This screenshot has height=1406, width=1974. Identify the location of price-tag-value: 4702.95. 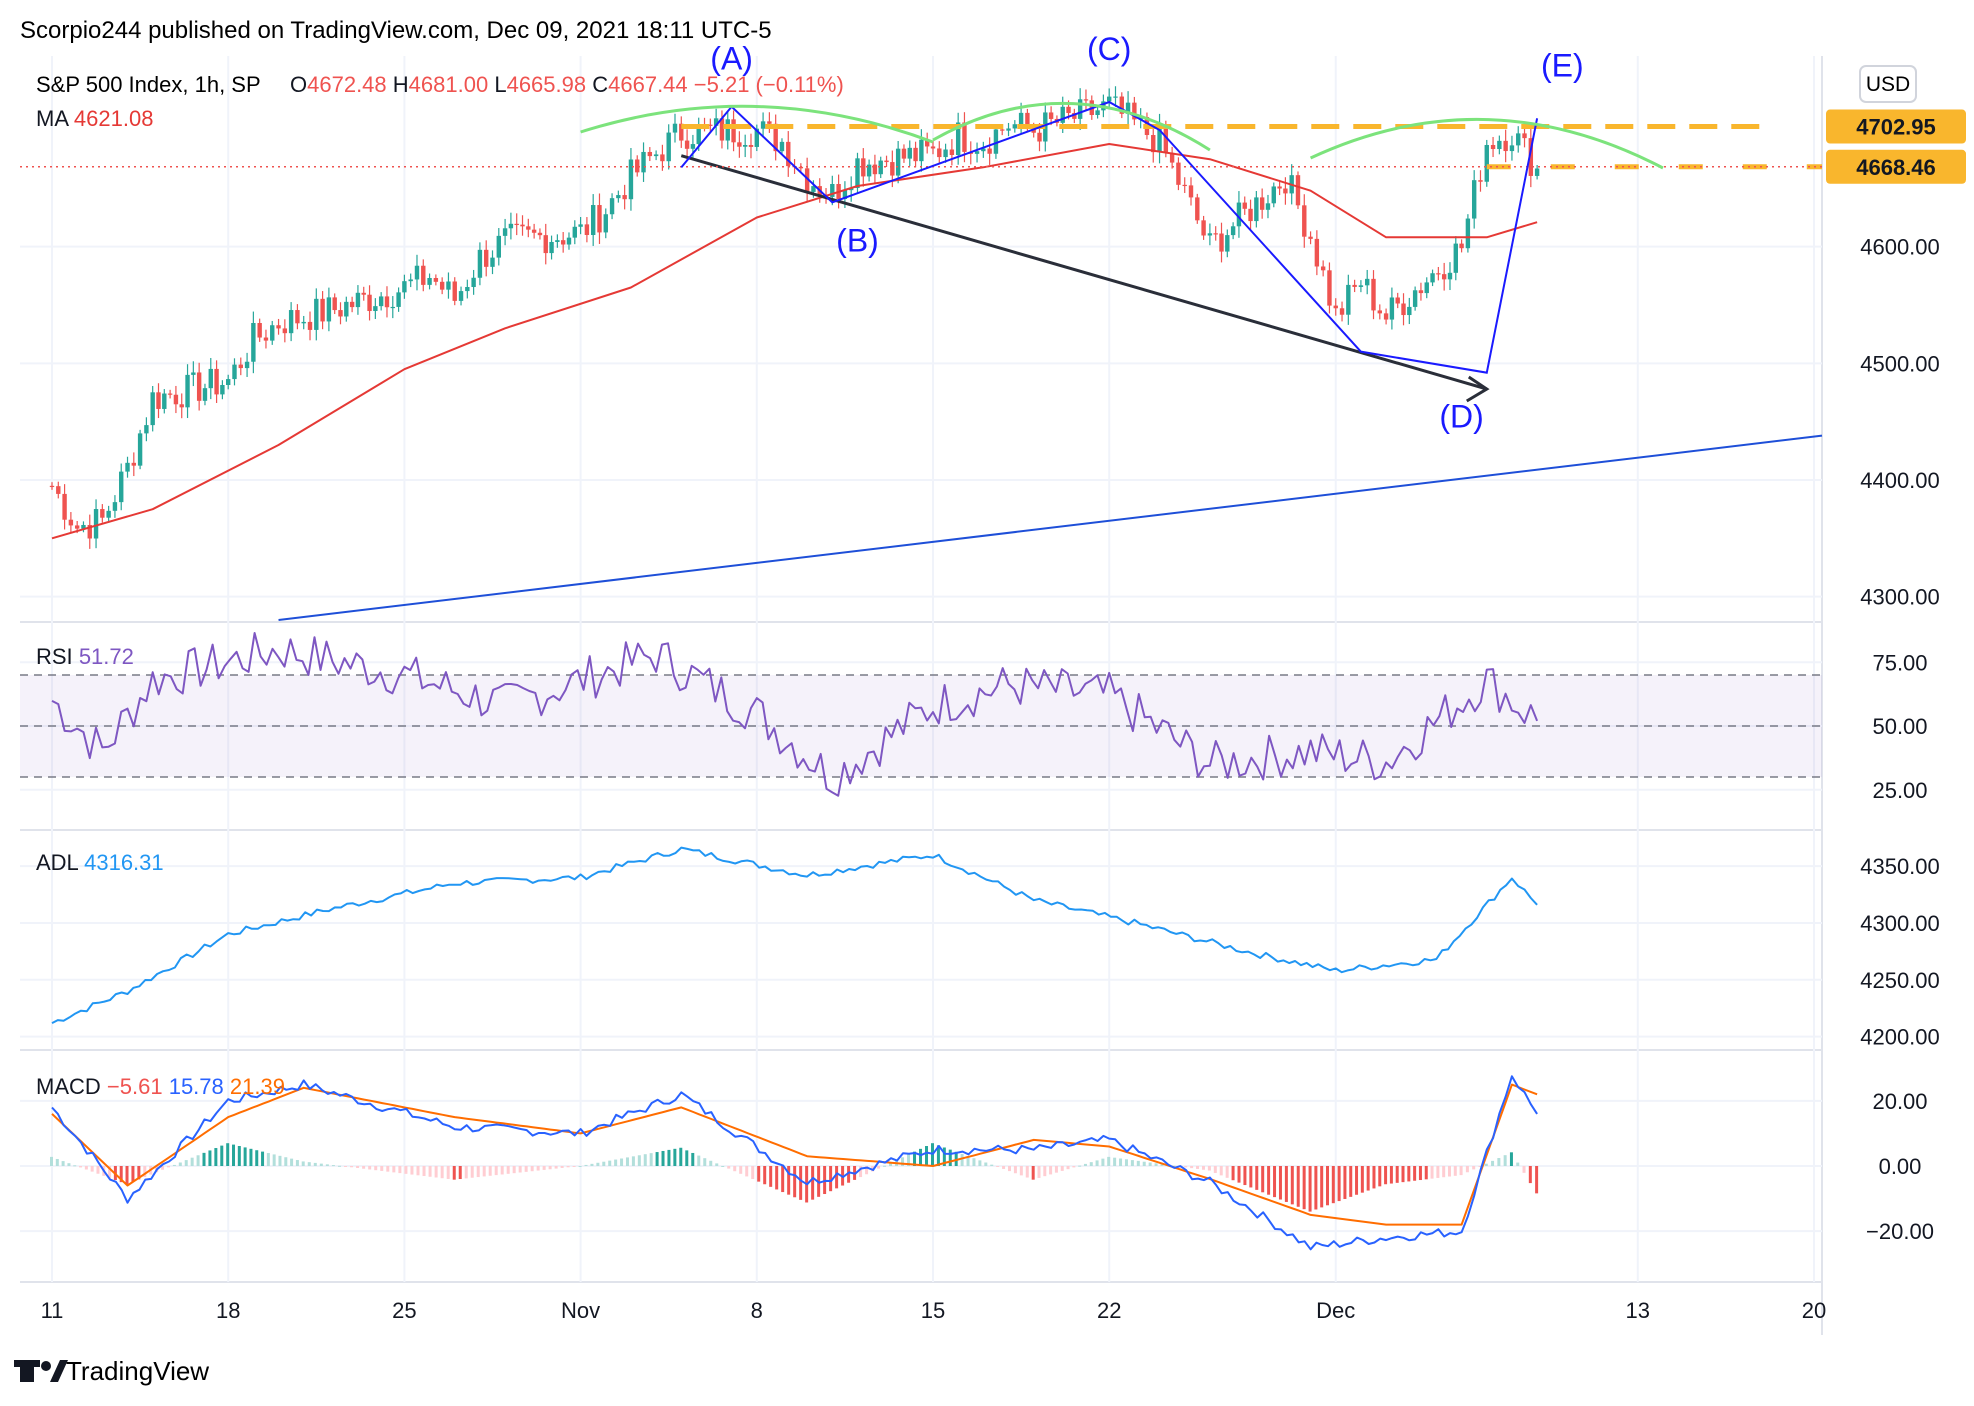
(1896, 127).